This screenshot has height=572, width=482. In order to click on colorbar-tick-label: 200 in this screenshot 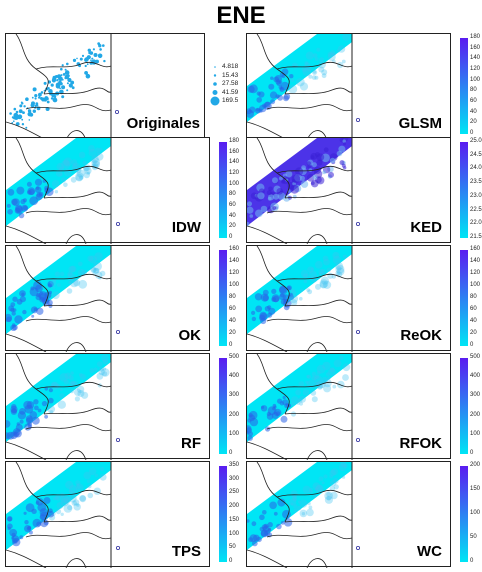, I will do `click(234, 414)`.